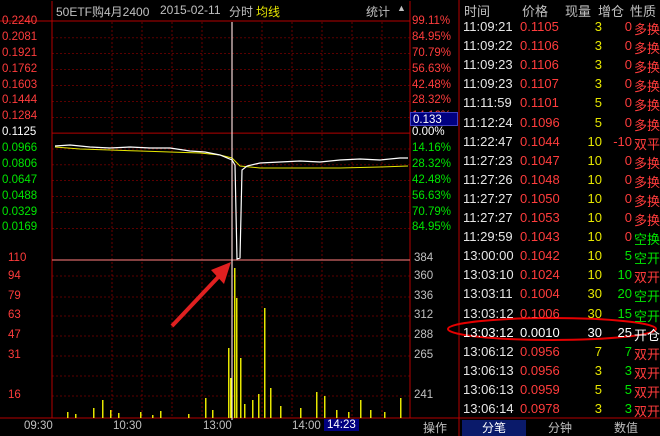 The image size is (660, 436). What do you see at coordinates (217, 426) in the screenshot?
I see `time-tick: 13:00` at bounding box center [217, 426].